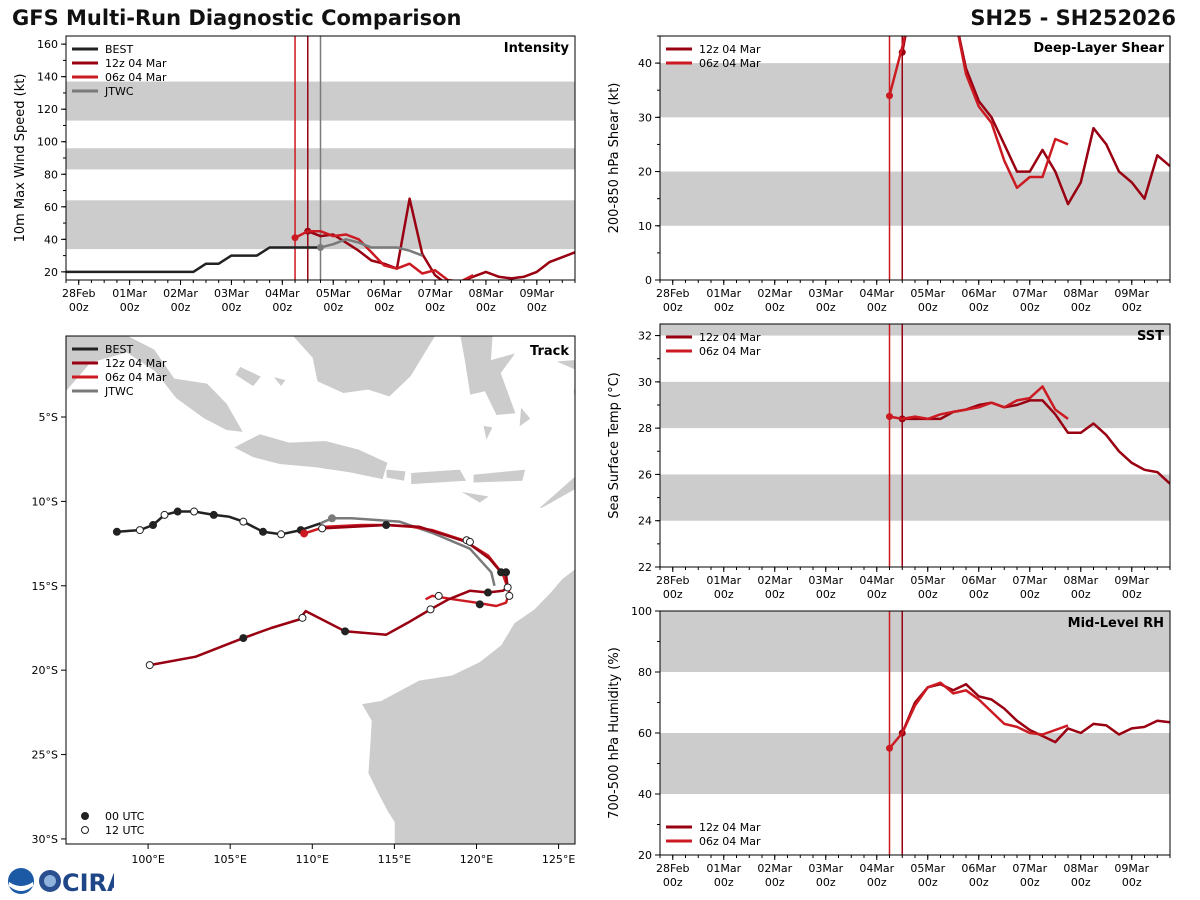 This screenshot has height=900, width=1200. Describe the element at coordinates (978, 868) in the screenshot. I see `rh-xtick-day: 06Mar` at that location.